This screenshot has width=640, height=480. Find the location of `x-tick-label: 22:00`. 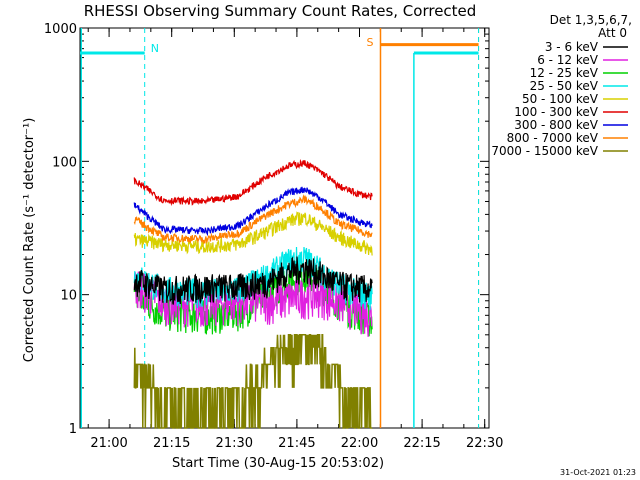

x-tick-label: 22:00 is located at coordinates (359, 443).